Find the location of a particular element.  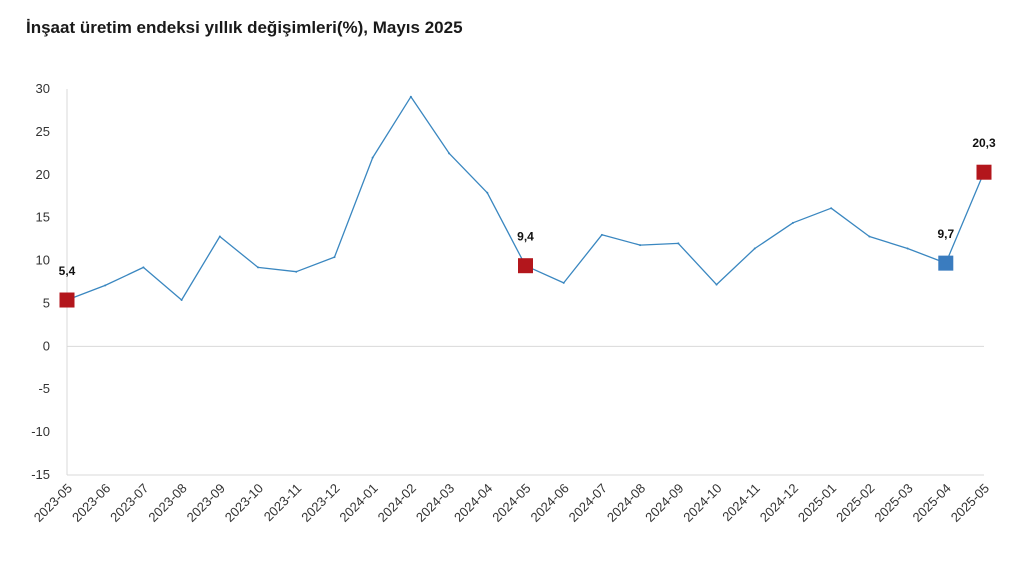

x-tick-label: 2024-08 is located at coordinates (626, 503).